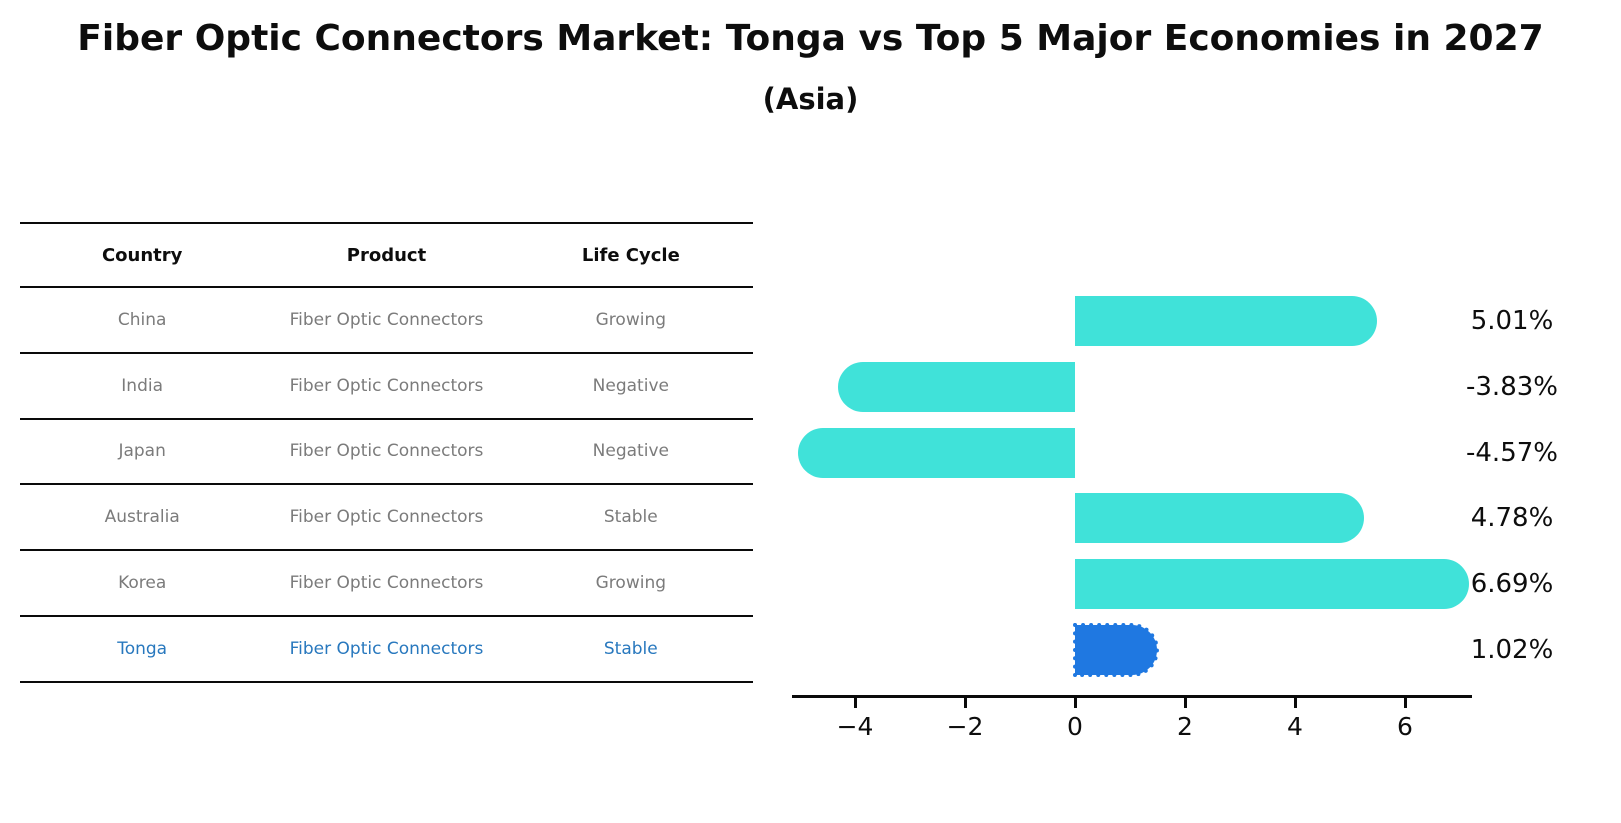 Image resolution: width=1621 pixels, height=823 pixels. I want to click on bar-japan, so click(936, 452).